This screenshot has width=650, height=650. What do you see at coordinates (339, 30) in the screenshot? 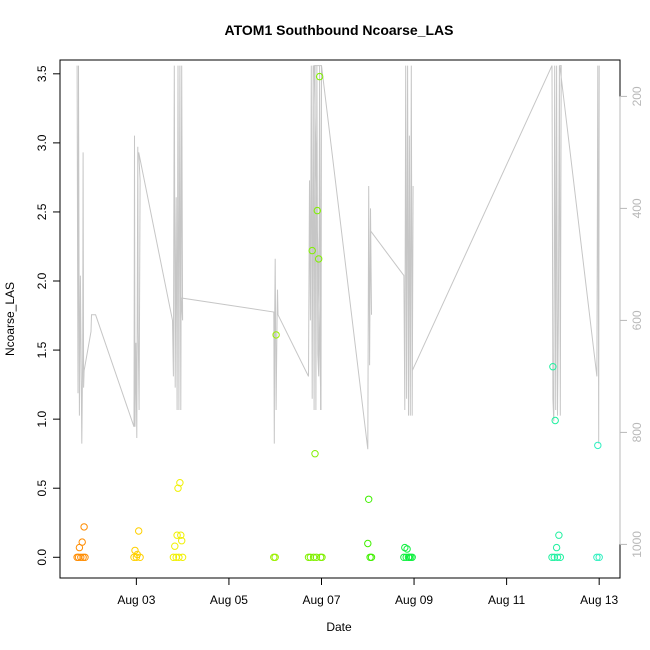
I see `chart-title: ATOM1 Southbound Ncoarse_LAS` at bounding box center [339, 30].